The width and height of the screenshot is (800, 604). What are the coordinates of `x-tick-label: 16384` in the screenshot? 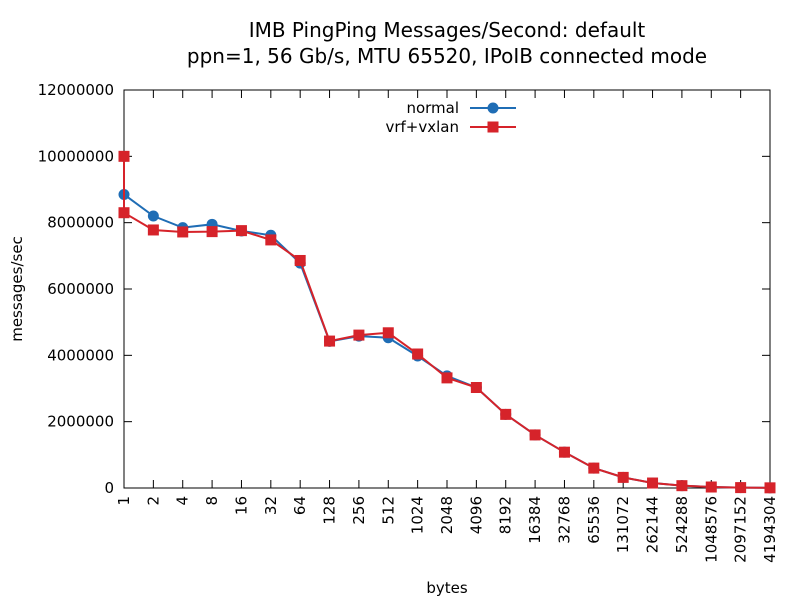 It's located at (535, 520).